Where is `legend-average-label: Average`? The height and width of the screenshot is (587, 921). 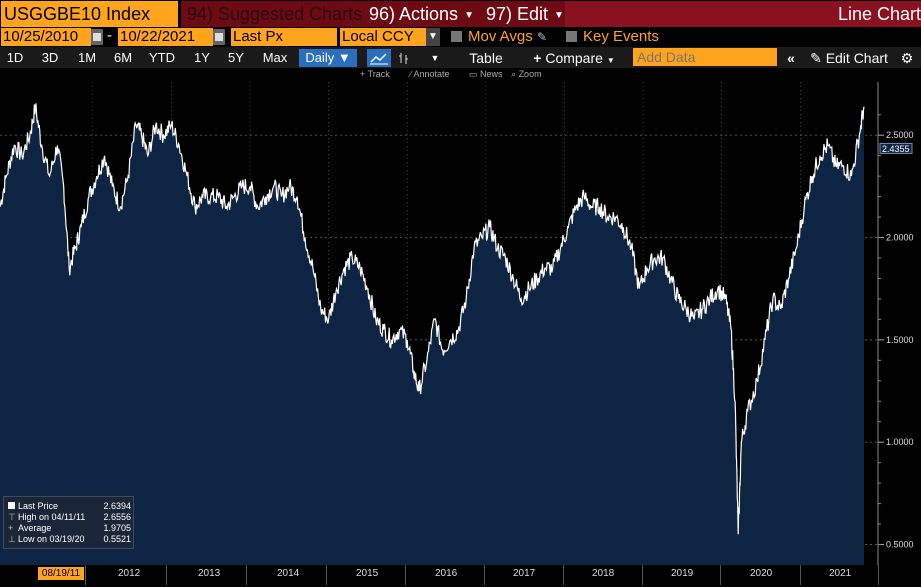 legend-average-label: Average is located at coordinates (35, 528).